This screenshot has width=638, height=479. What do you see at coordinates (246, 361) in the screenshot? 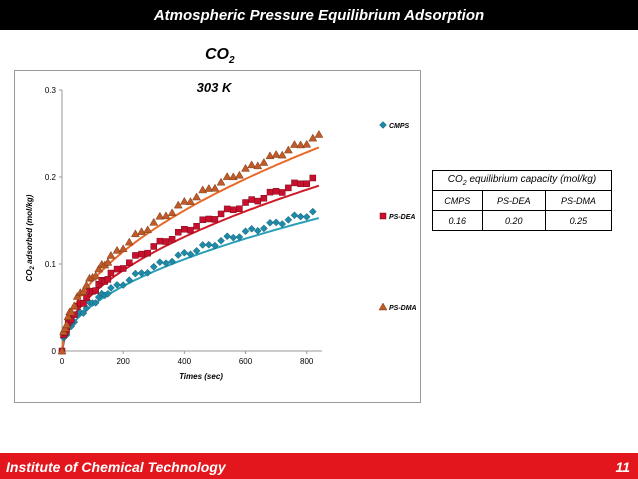
I see `x-tick-label: 600` at bounding box center [246, 361].